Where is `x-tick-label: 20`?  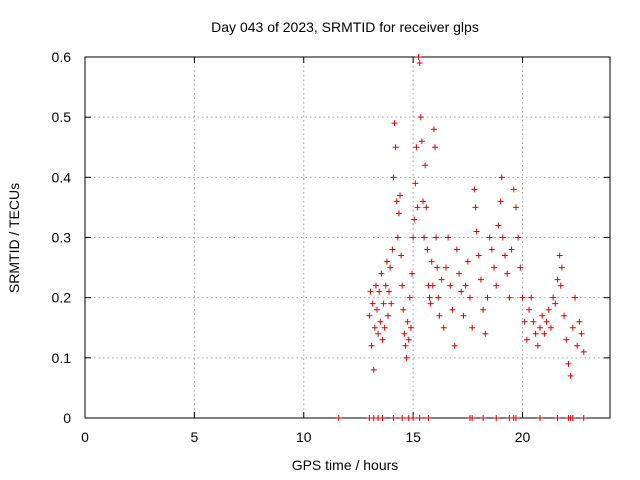 x-tick-label: 20 is located at coordinates (523, 437).